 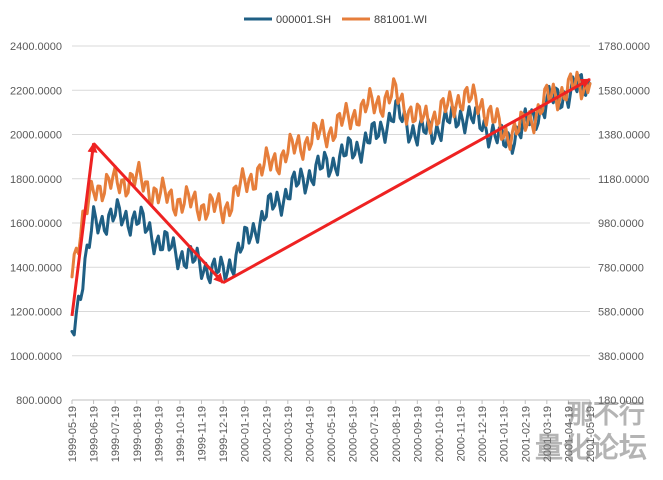 What do you see at coordinates (505, 434) in the screenshot?
I see `x-tick-label: 2001-01-19` at bounding box center [505, 434].